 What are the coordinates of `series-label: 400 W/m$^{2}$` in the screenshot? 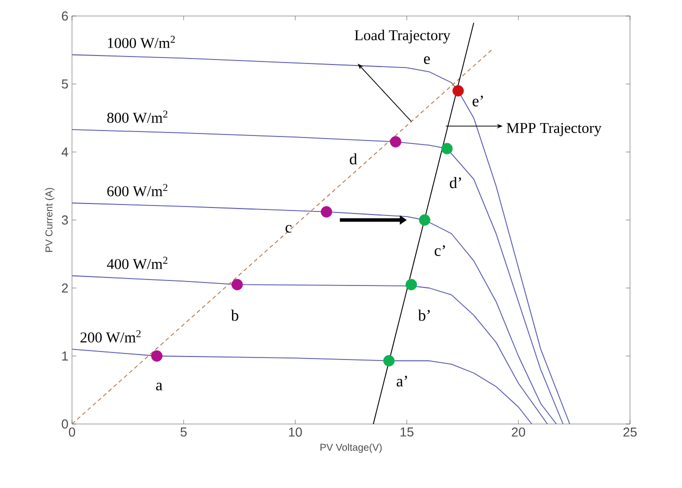 It's located at (137, 263).